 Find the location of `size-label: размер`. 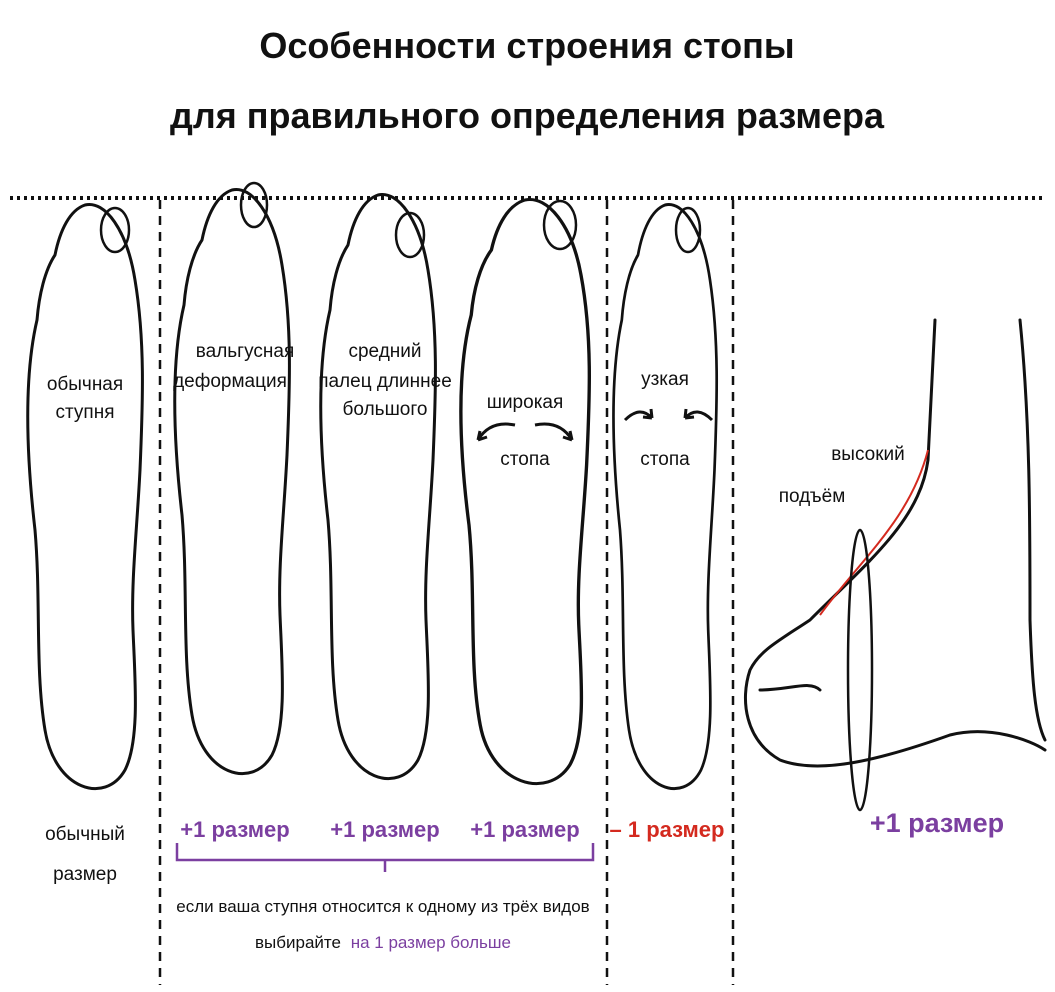

size-label: размер is located at coordinates (85, 874).